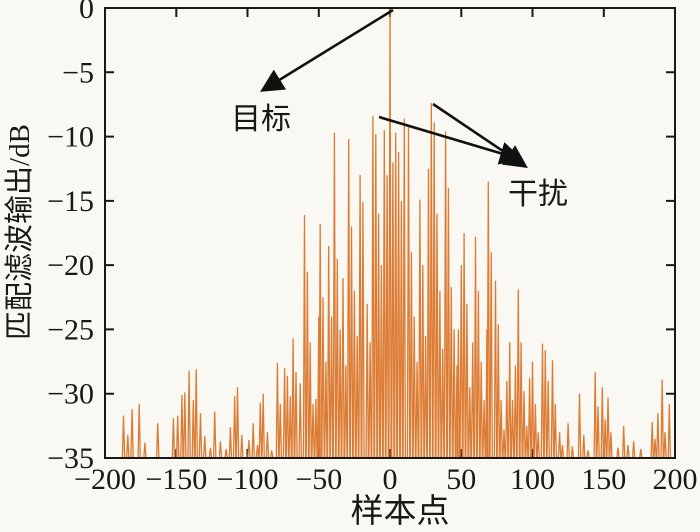 This screenshot has height=532, width=700. What do you see at coordinates (461, 479) in the screenshot?
I see `x-tick-label: 50` at bounding box center [461, 479].